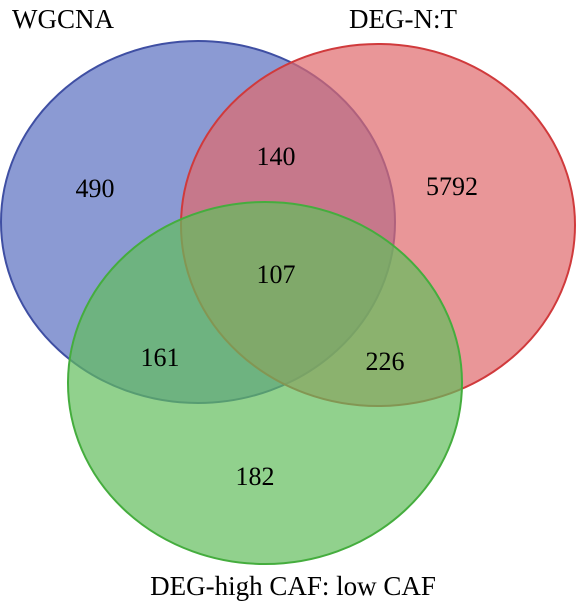 Image resolution: width=577 pixels, height=609 pixels. I want to click on count-deg-caf-only: 182, so click(255, 476).